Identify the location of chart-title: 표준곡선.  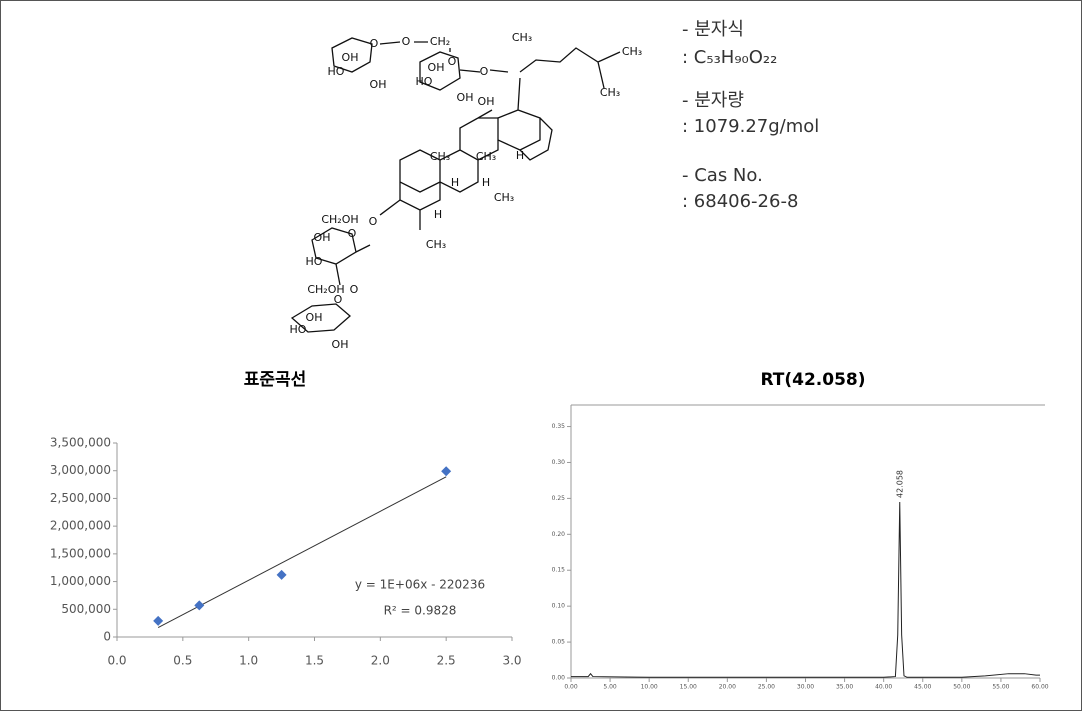
(275, 380).